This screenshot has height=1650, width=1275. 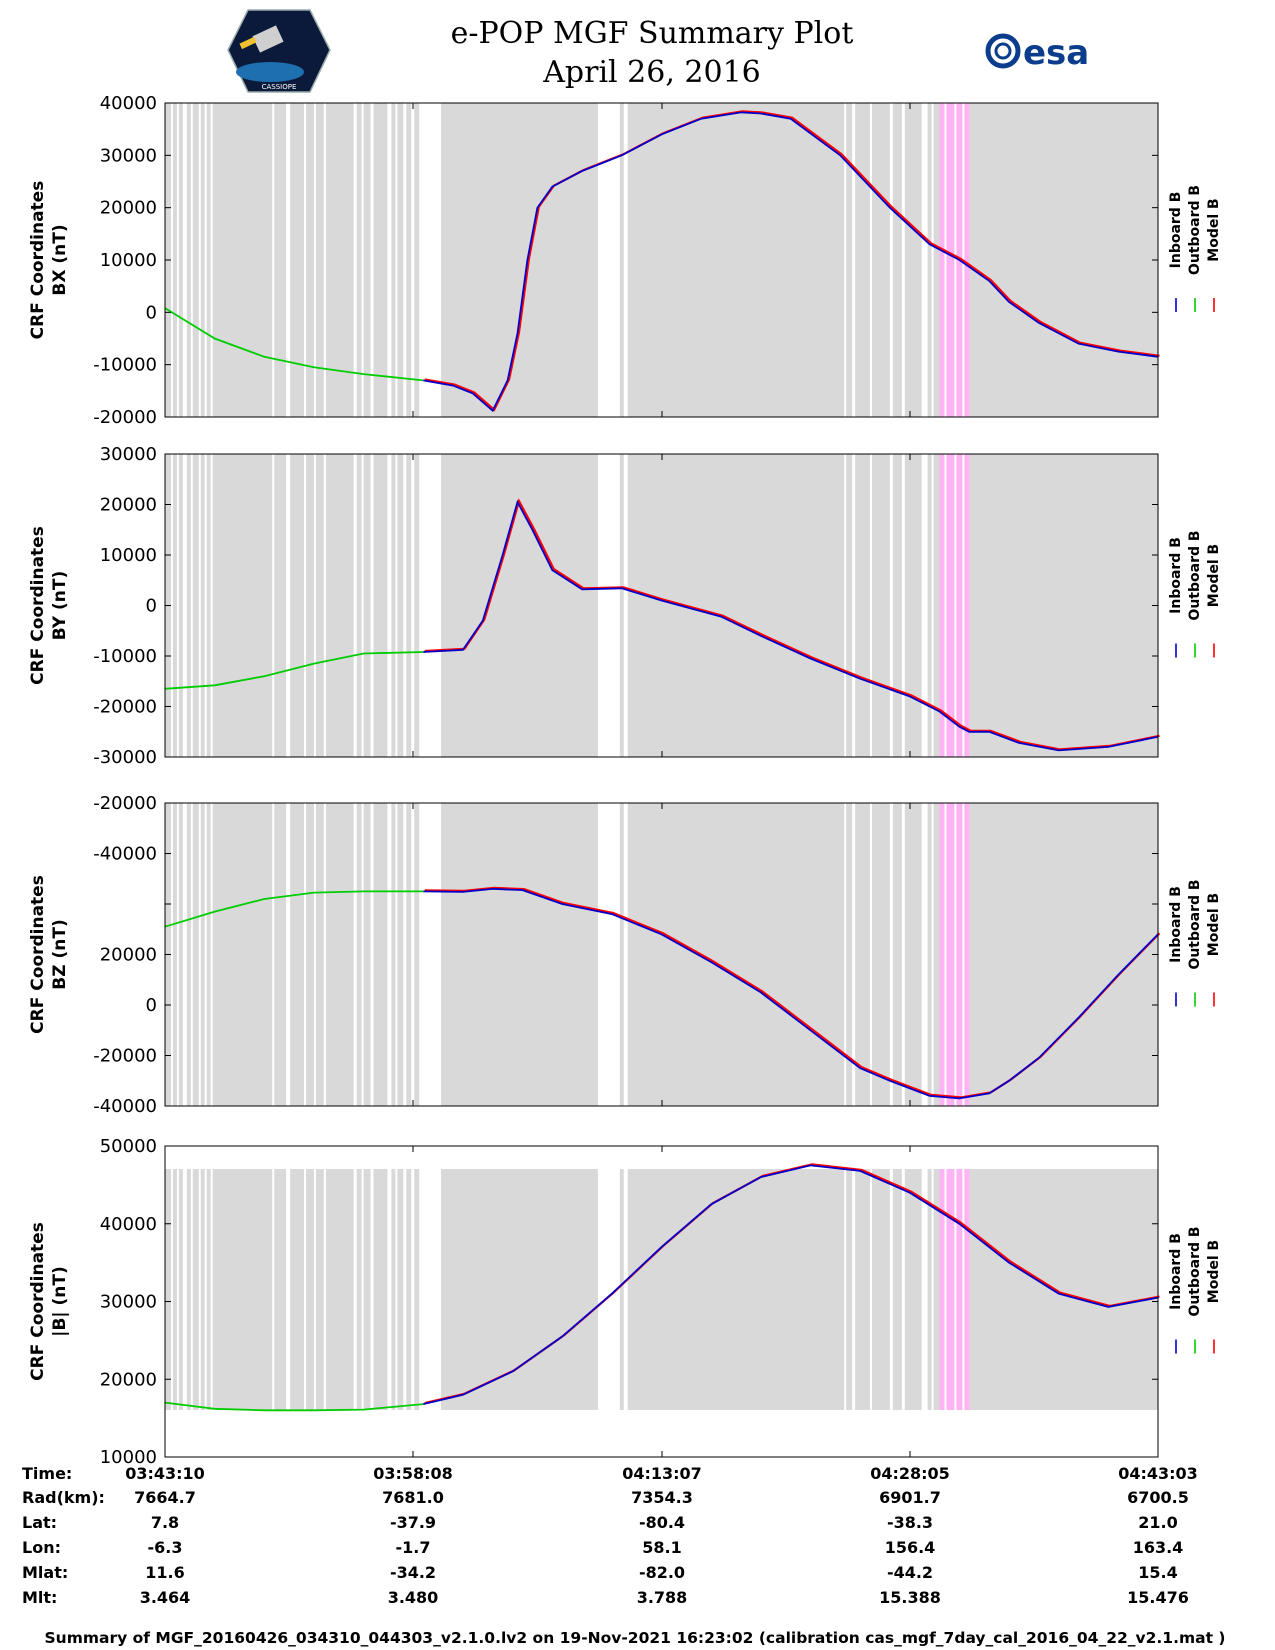 What do you see at coordinates (1214, 1271) in the screenshot?
I see `legend-label: Model B` at bounding box center [1214, 1271].